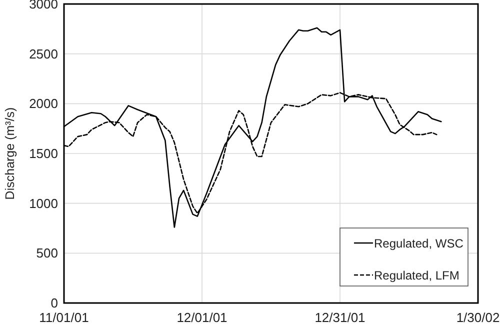 Image resolution: width=500 pixels, height=327 pixels. I want to click on x-tick-label: 1/30/02, so click(478, 317).